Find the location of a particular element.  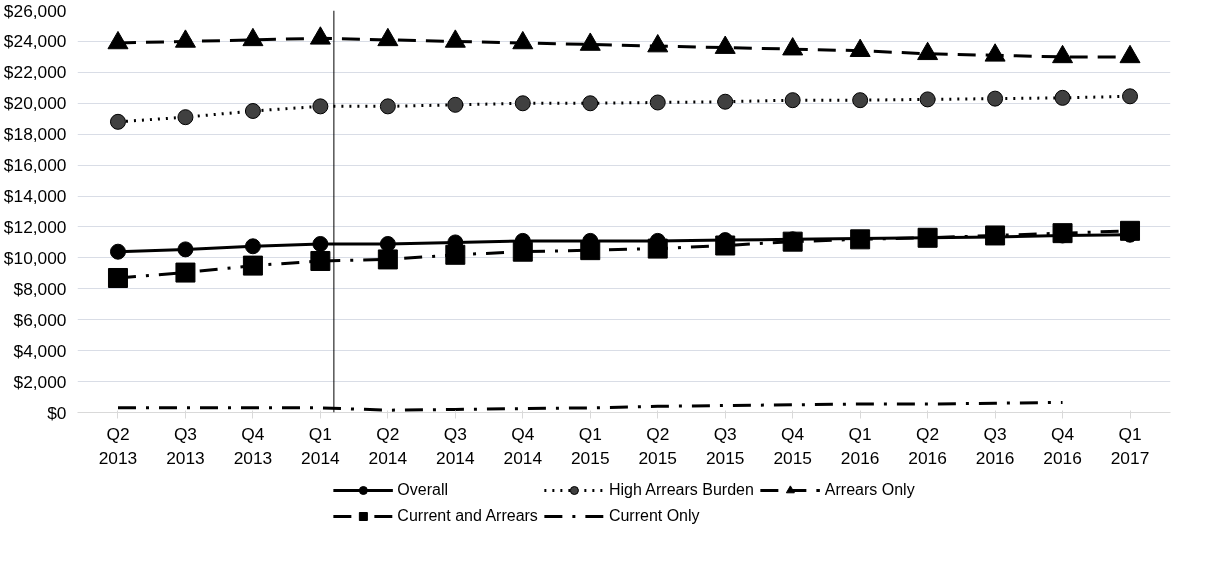

x-tick-label: Q3 2016 is located at coordinates (995, 445).